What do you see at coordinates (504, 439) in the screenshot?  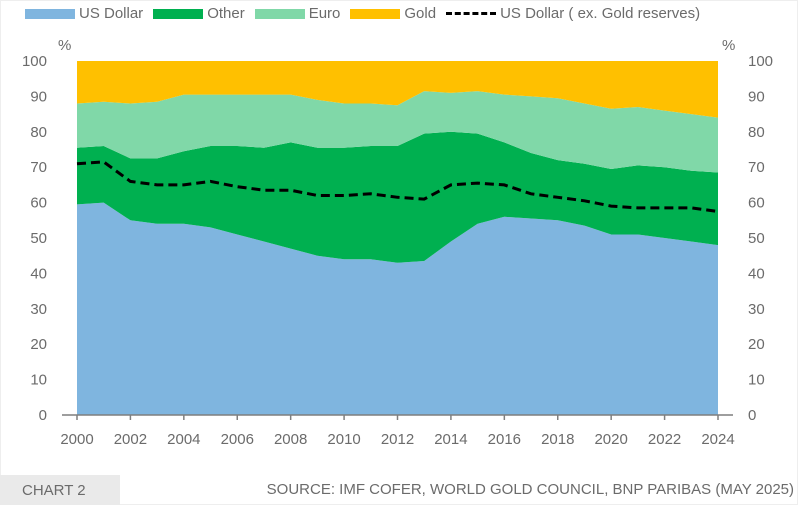 I see `x-tick-label: 2016` at bounding box center [504, 439].